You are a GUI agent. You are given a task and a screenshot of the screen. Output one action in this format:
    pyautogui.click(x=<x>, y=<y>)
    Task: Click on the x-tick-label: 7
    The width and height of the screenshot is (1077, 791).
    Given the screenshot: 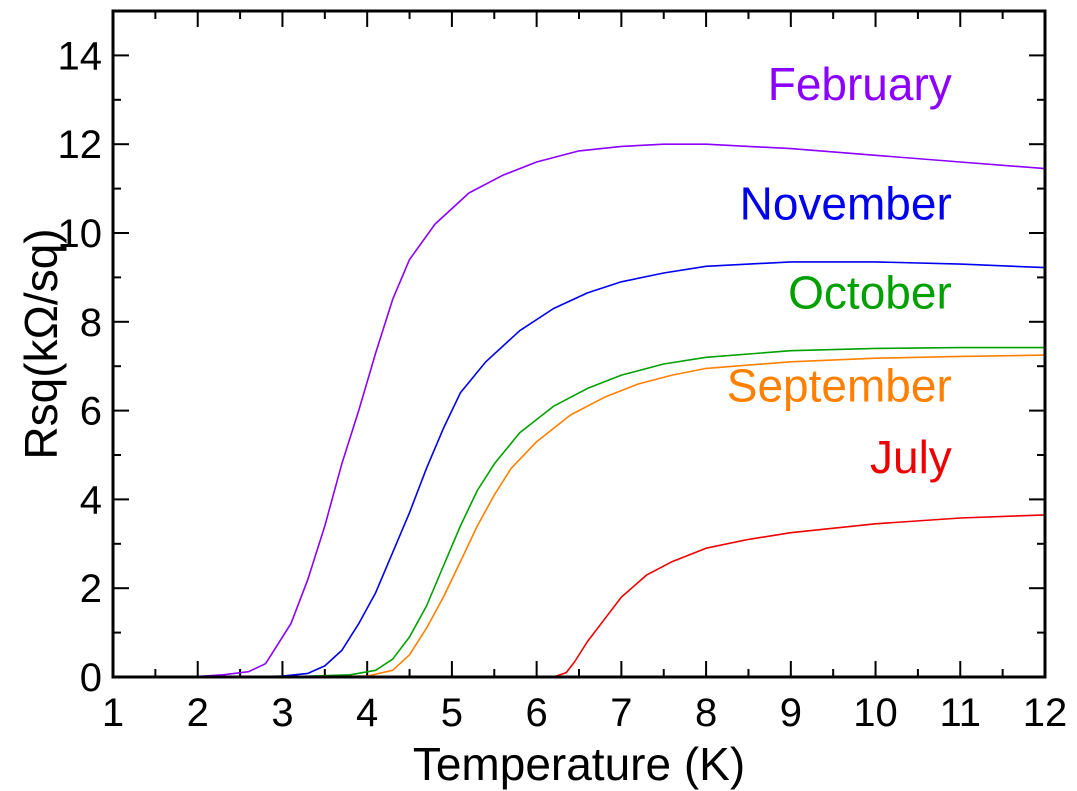 What is the action you would take?
    pyautogui.click(x=621, y=713)
    